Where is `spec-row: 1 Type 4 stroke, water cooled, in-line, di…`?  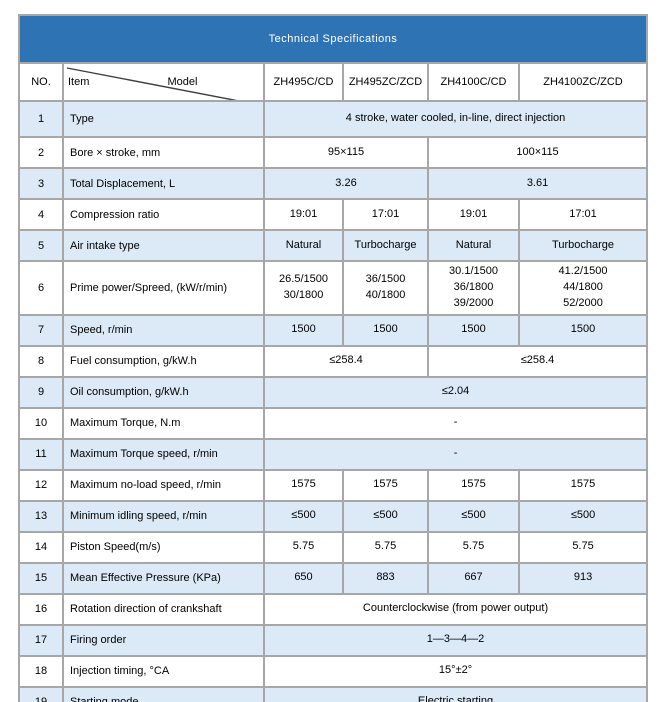
spec-row: 1 Type 4 stroke, water cooled, in-line, di… is located at coordinates (333, 119).